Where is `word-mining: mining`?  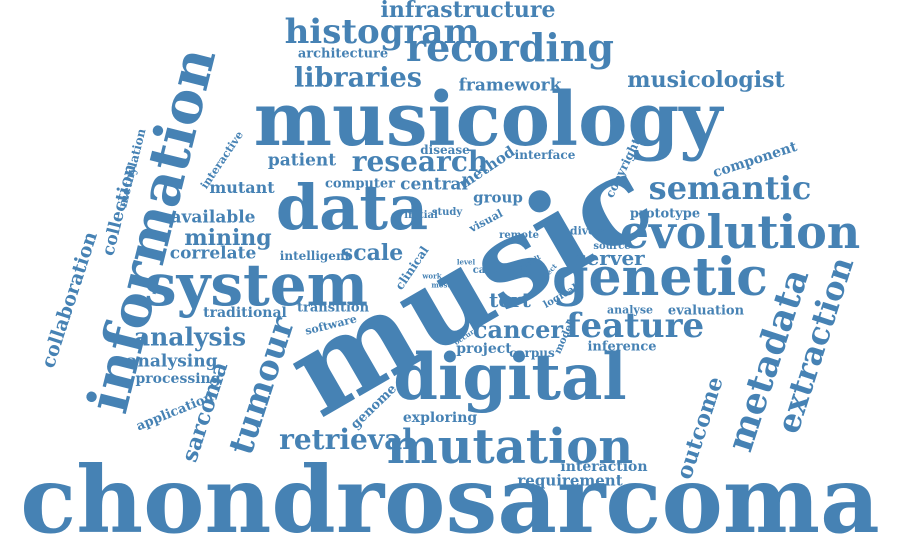 word-mining: mining is located at coordinates (228, 238).